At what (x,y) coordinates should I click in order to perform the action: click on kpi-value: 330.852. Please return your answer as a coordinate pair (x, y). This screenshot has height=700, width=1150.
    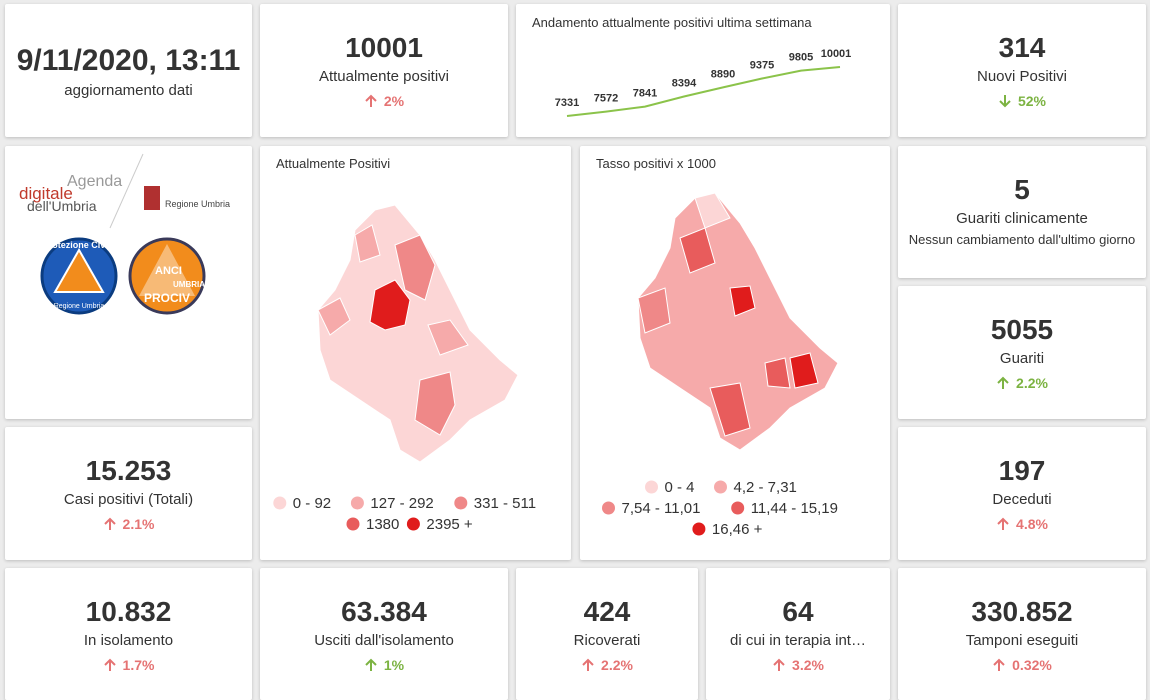
    Looking at the image, I should click on (1022, 611).